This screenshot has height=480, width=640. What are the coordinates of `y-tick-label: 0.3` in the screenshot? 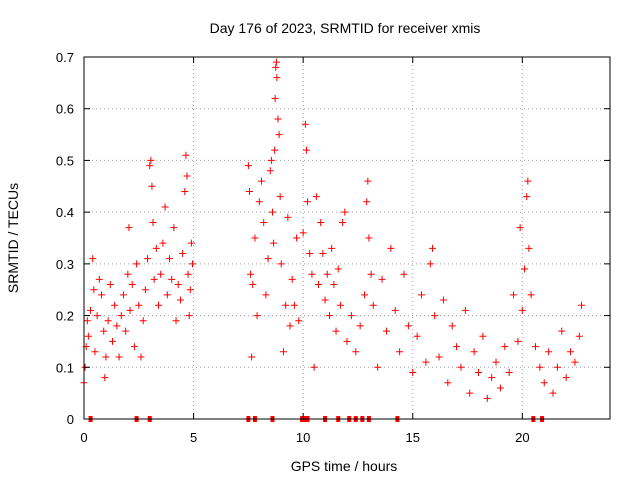 It's located at (65, 264).